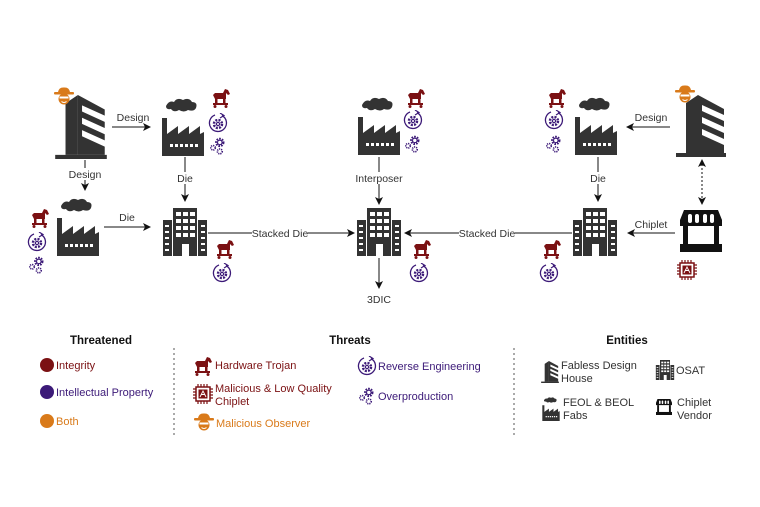 Image resolution: width=760 pixels, height=507 pixels. What do you see at coordinates (47, 365) in the screenshot?
I see `integrity-swatch` at bounding box center [47, 365].